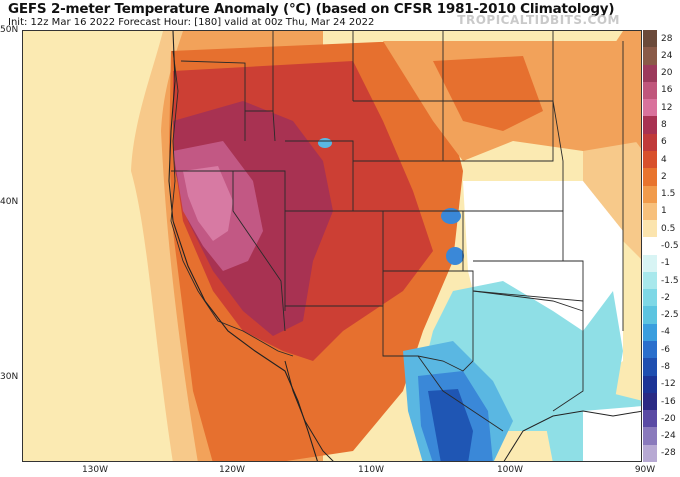 The width and height of the screenshot is (680, 477). Describe the element at coordinates (309, 410) in the screenshot. I see `baja-coastline` at that location.